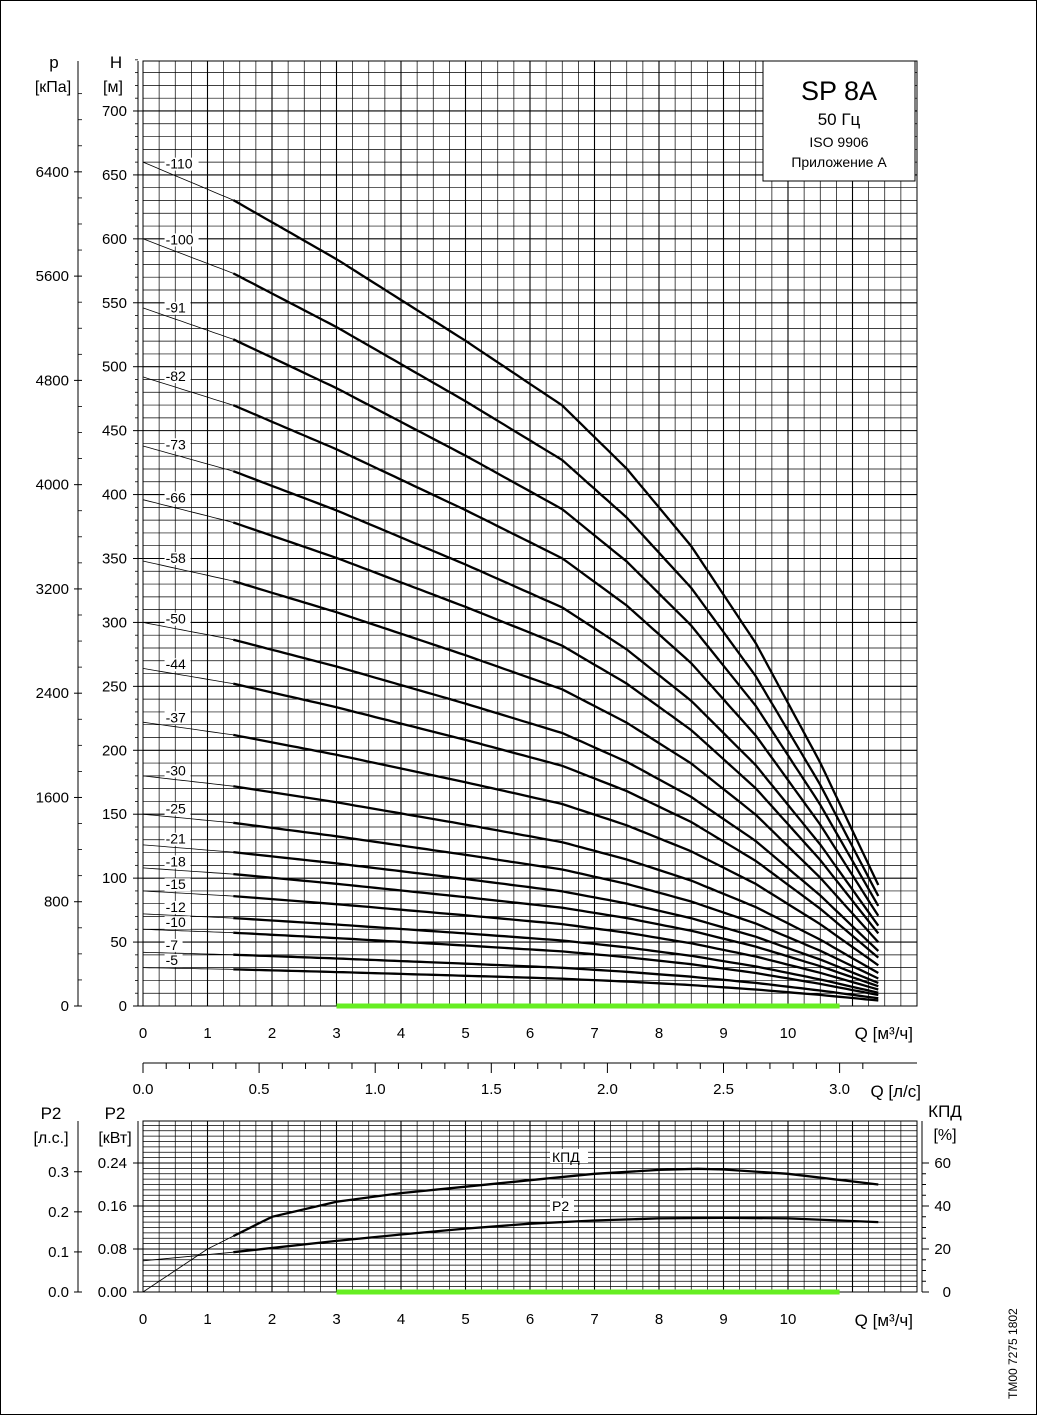 This screenshot has height=1416, width=1037. What do you see at coordinates (58, 1292) in the screenshot?
I see `hp-tick-label: 0.0` at bounding box center [58, 1292].